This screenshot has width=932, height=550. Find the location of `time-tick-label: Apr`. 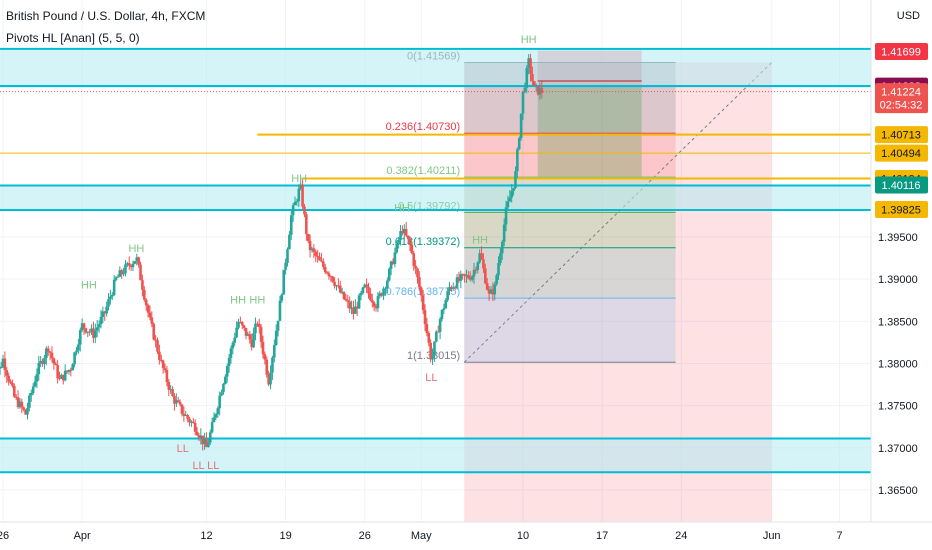

time-tick-label: Apr is located at coordinates (82, 536).